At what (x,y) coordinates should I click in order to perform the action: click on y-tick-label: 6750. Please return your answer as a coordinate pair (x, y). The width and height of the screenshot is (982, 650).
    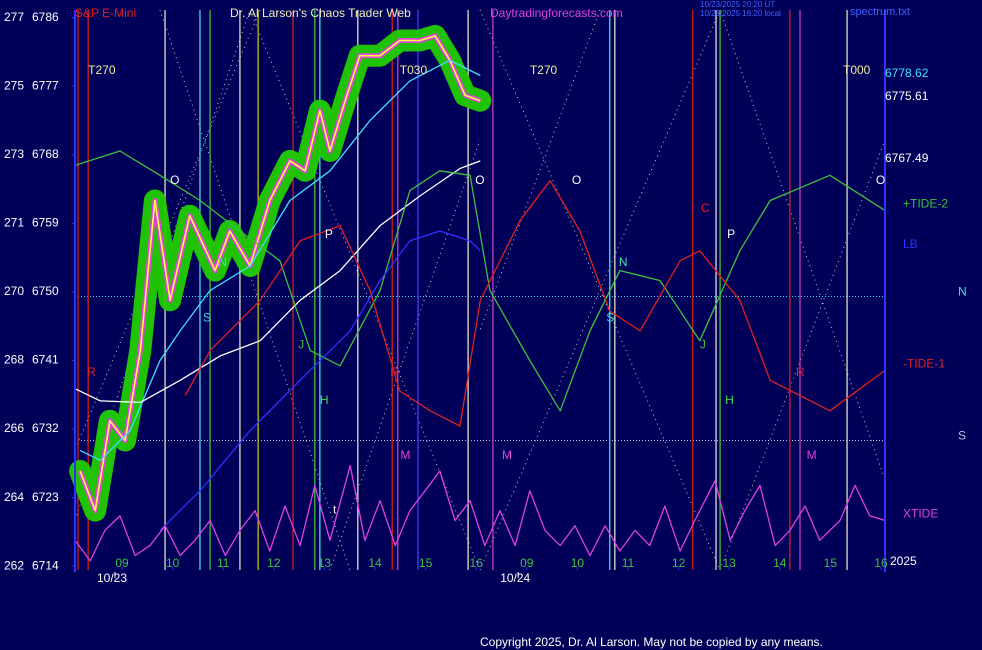
    Looking at the image, I should click on (45, 291).